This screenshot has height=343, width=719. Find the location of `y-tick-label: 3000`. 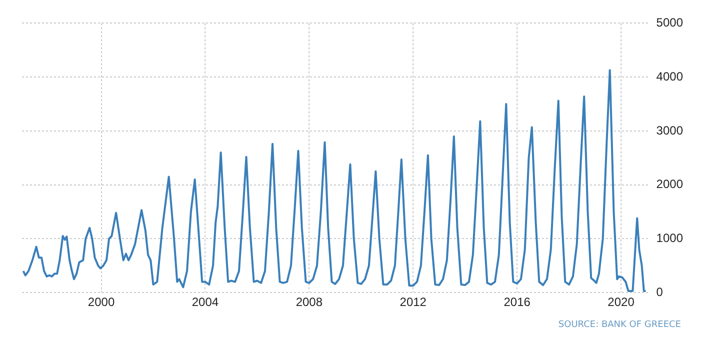

y-tick-label: 3000 is located at coordinates (670, 130).